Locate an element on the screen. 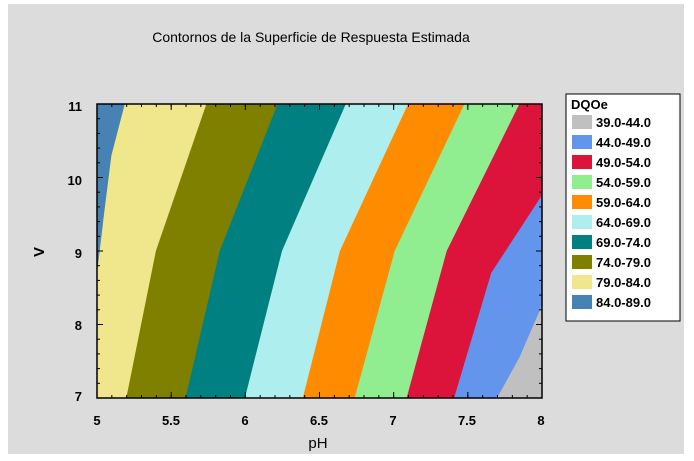 This screenshot has height=461, width=694. x-axis-label: pH is located at coordinates (317, 443).